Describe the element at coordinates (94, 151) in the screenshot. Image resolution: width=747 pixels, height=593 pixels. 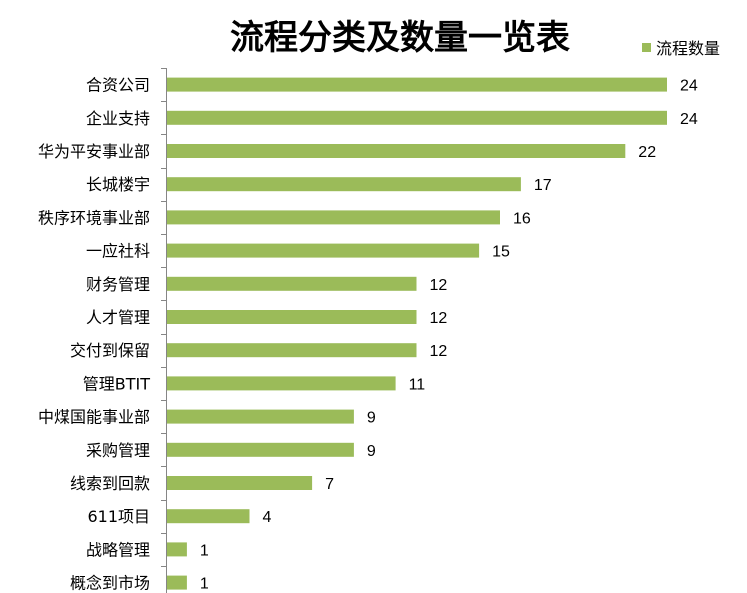
I see `category-label: 华为平安事业部` at that location.